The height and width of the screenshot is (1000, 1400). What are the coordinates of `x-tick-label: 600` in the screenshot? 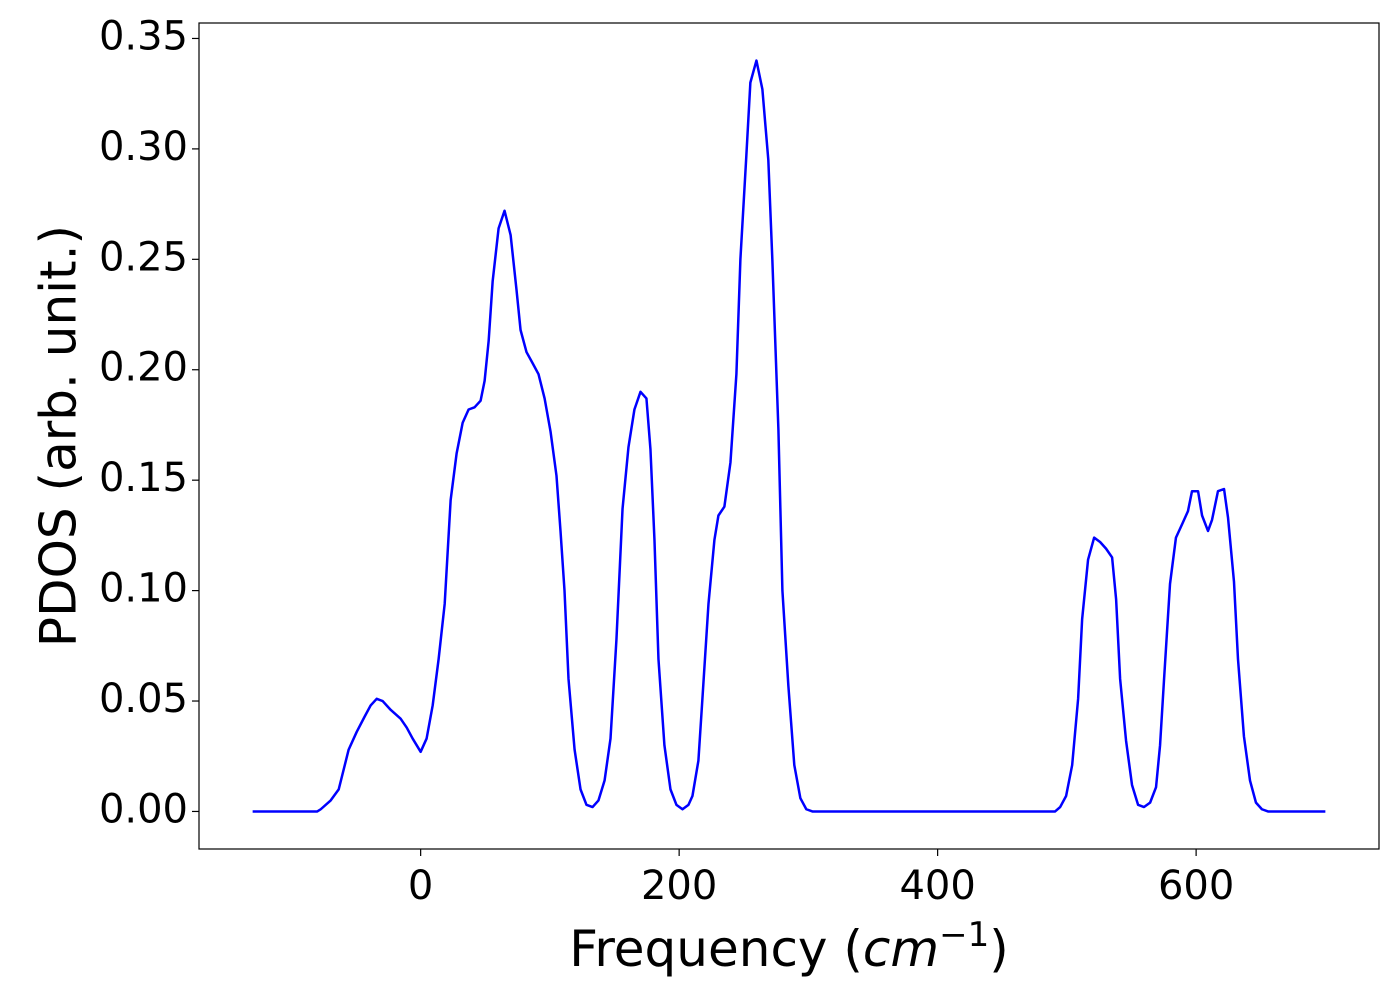 It's located at (1196, 886).